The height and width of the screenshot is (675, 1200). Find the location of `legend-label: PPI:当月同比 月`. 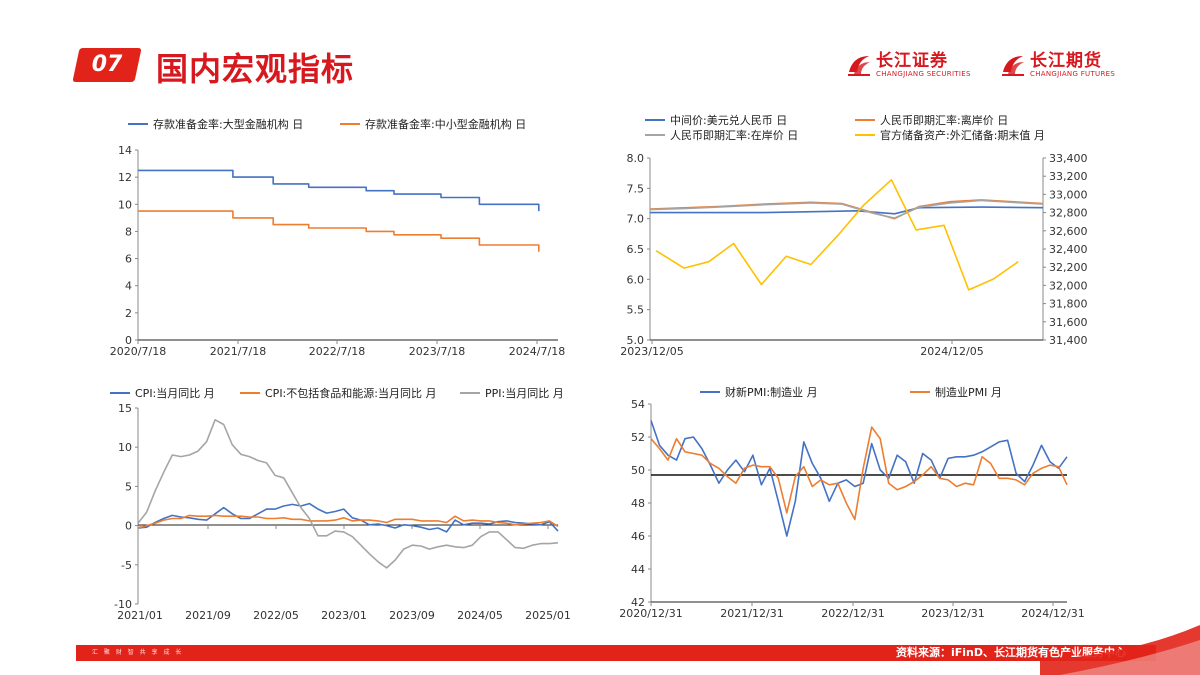

legend-label: PPI:当月同比 月 is located at coordinates (524, 393).